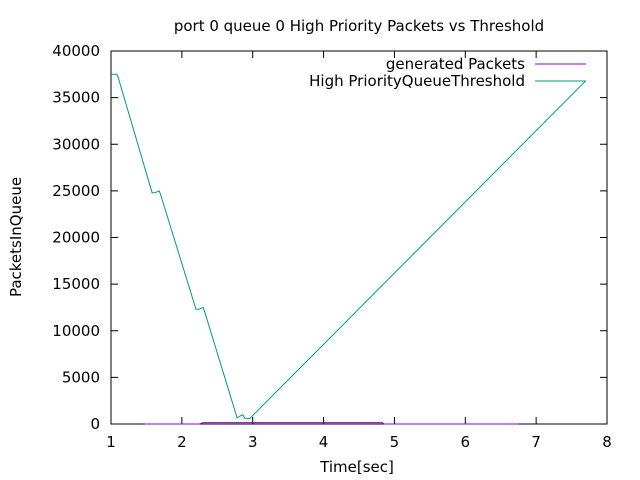 The height and width of the screenshot is (480, 640). Describe the element at coordinates (356, 467) in the screenshot. I see `x-axis-label: Time[sec]` at that location.